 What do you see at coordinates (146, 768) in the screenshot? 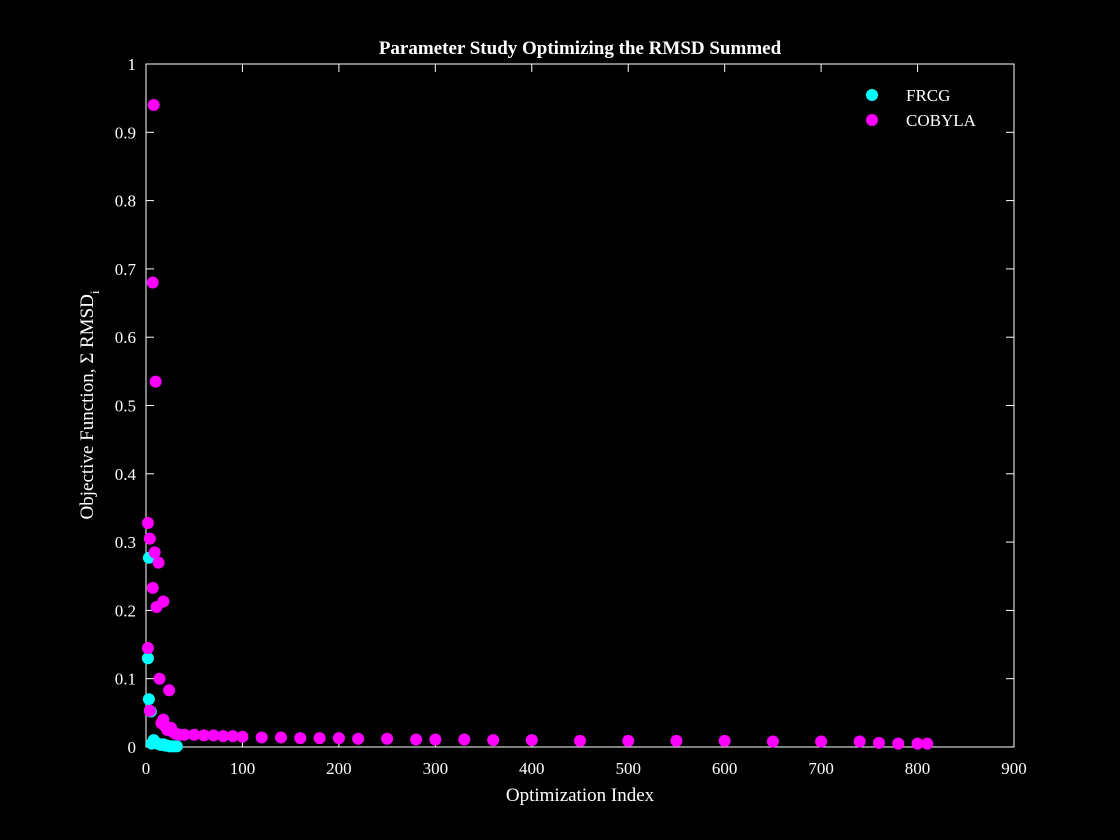
I see `x-tick-label: 0` at bounding box center [146, 768].